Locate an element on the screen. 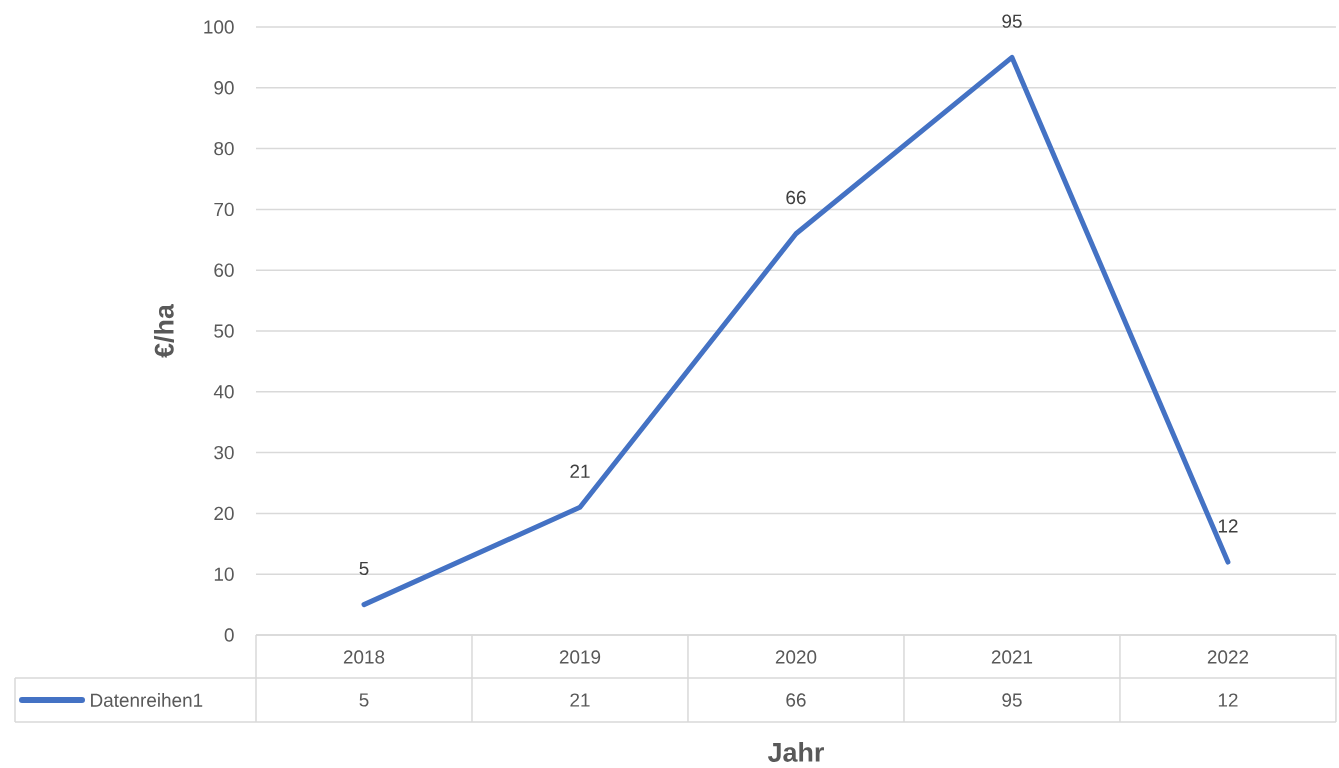 This screenshot has width=1339, height=768. y-tick-label: 70 is located at coordinates (224, 209).